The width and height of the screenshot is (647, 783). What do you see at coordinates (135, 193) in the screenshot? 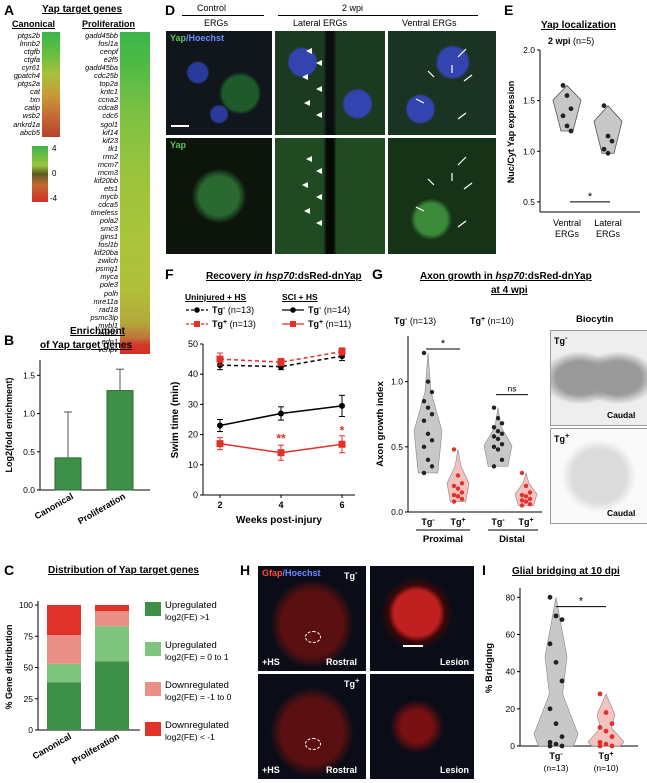
I see `proliferation-heatmap` at bounding box center [135, 193].